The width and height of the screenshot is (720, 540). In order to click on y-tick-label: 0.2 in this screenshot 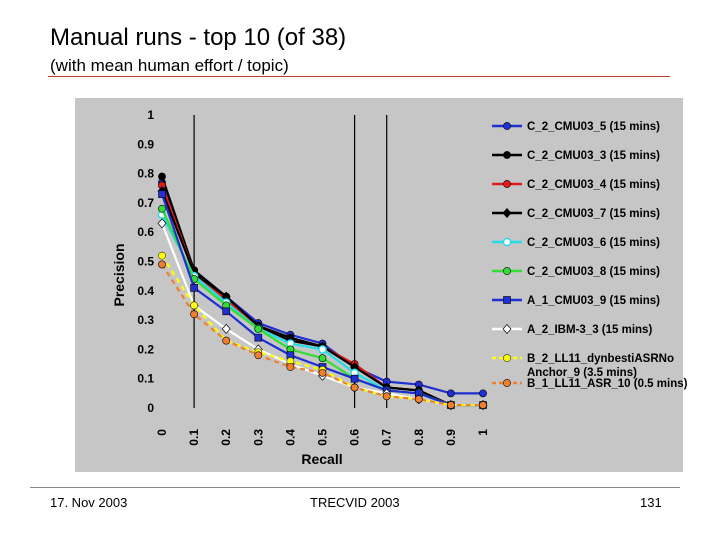, I will do `click(145, 349)`.